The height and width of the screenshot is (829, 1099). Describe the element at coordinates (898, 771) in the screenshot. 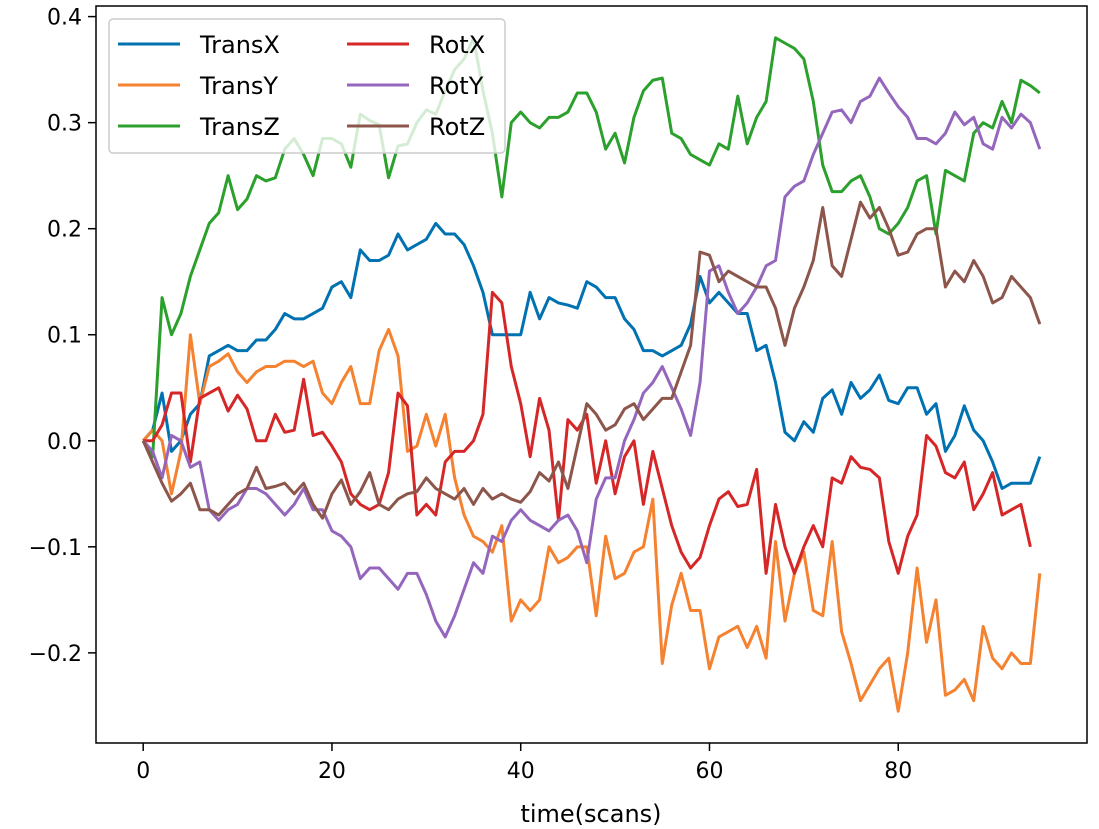

I see `x-tick-label: 80` at that location.